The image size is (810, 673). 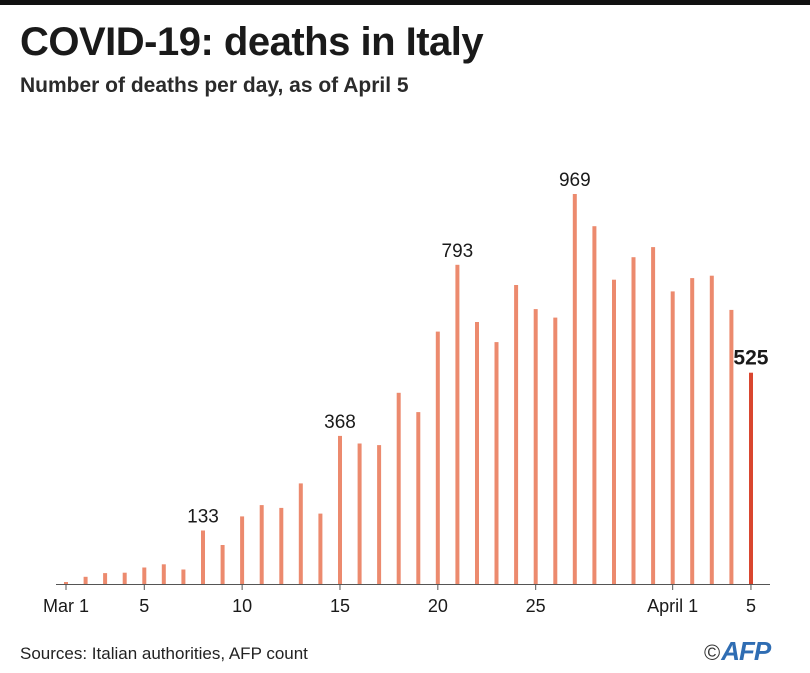 What do you see at coordinates (340, 606) in the screenshot?
I see `x-tick-label: 15` at bounding box center [340, 606].